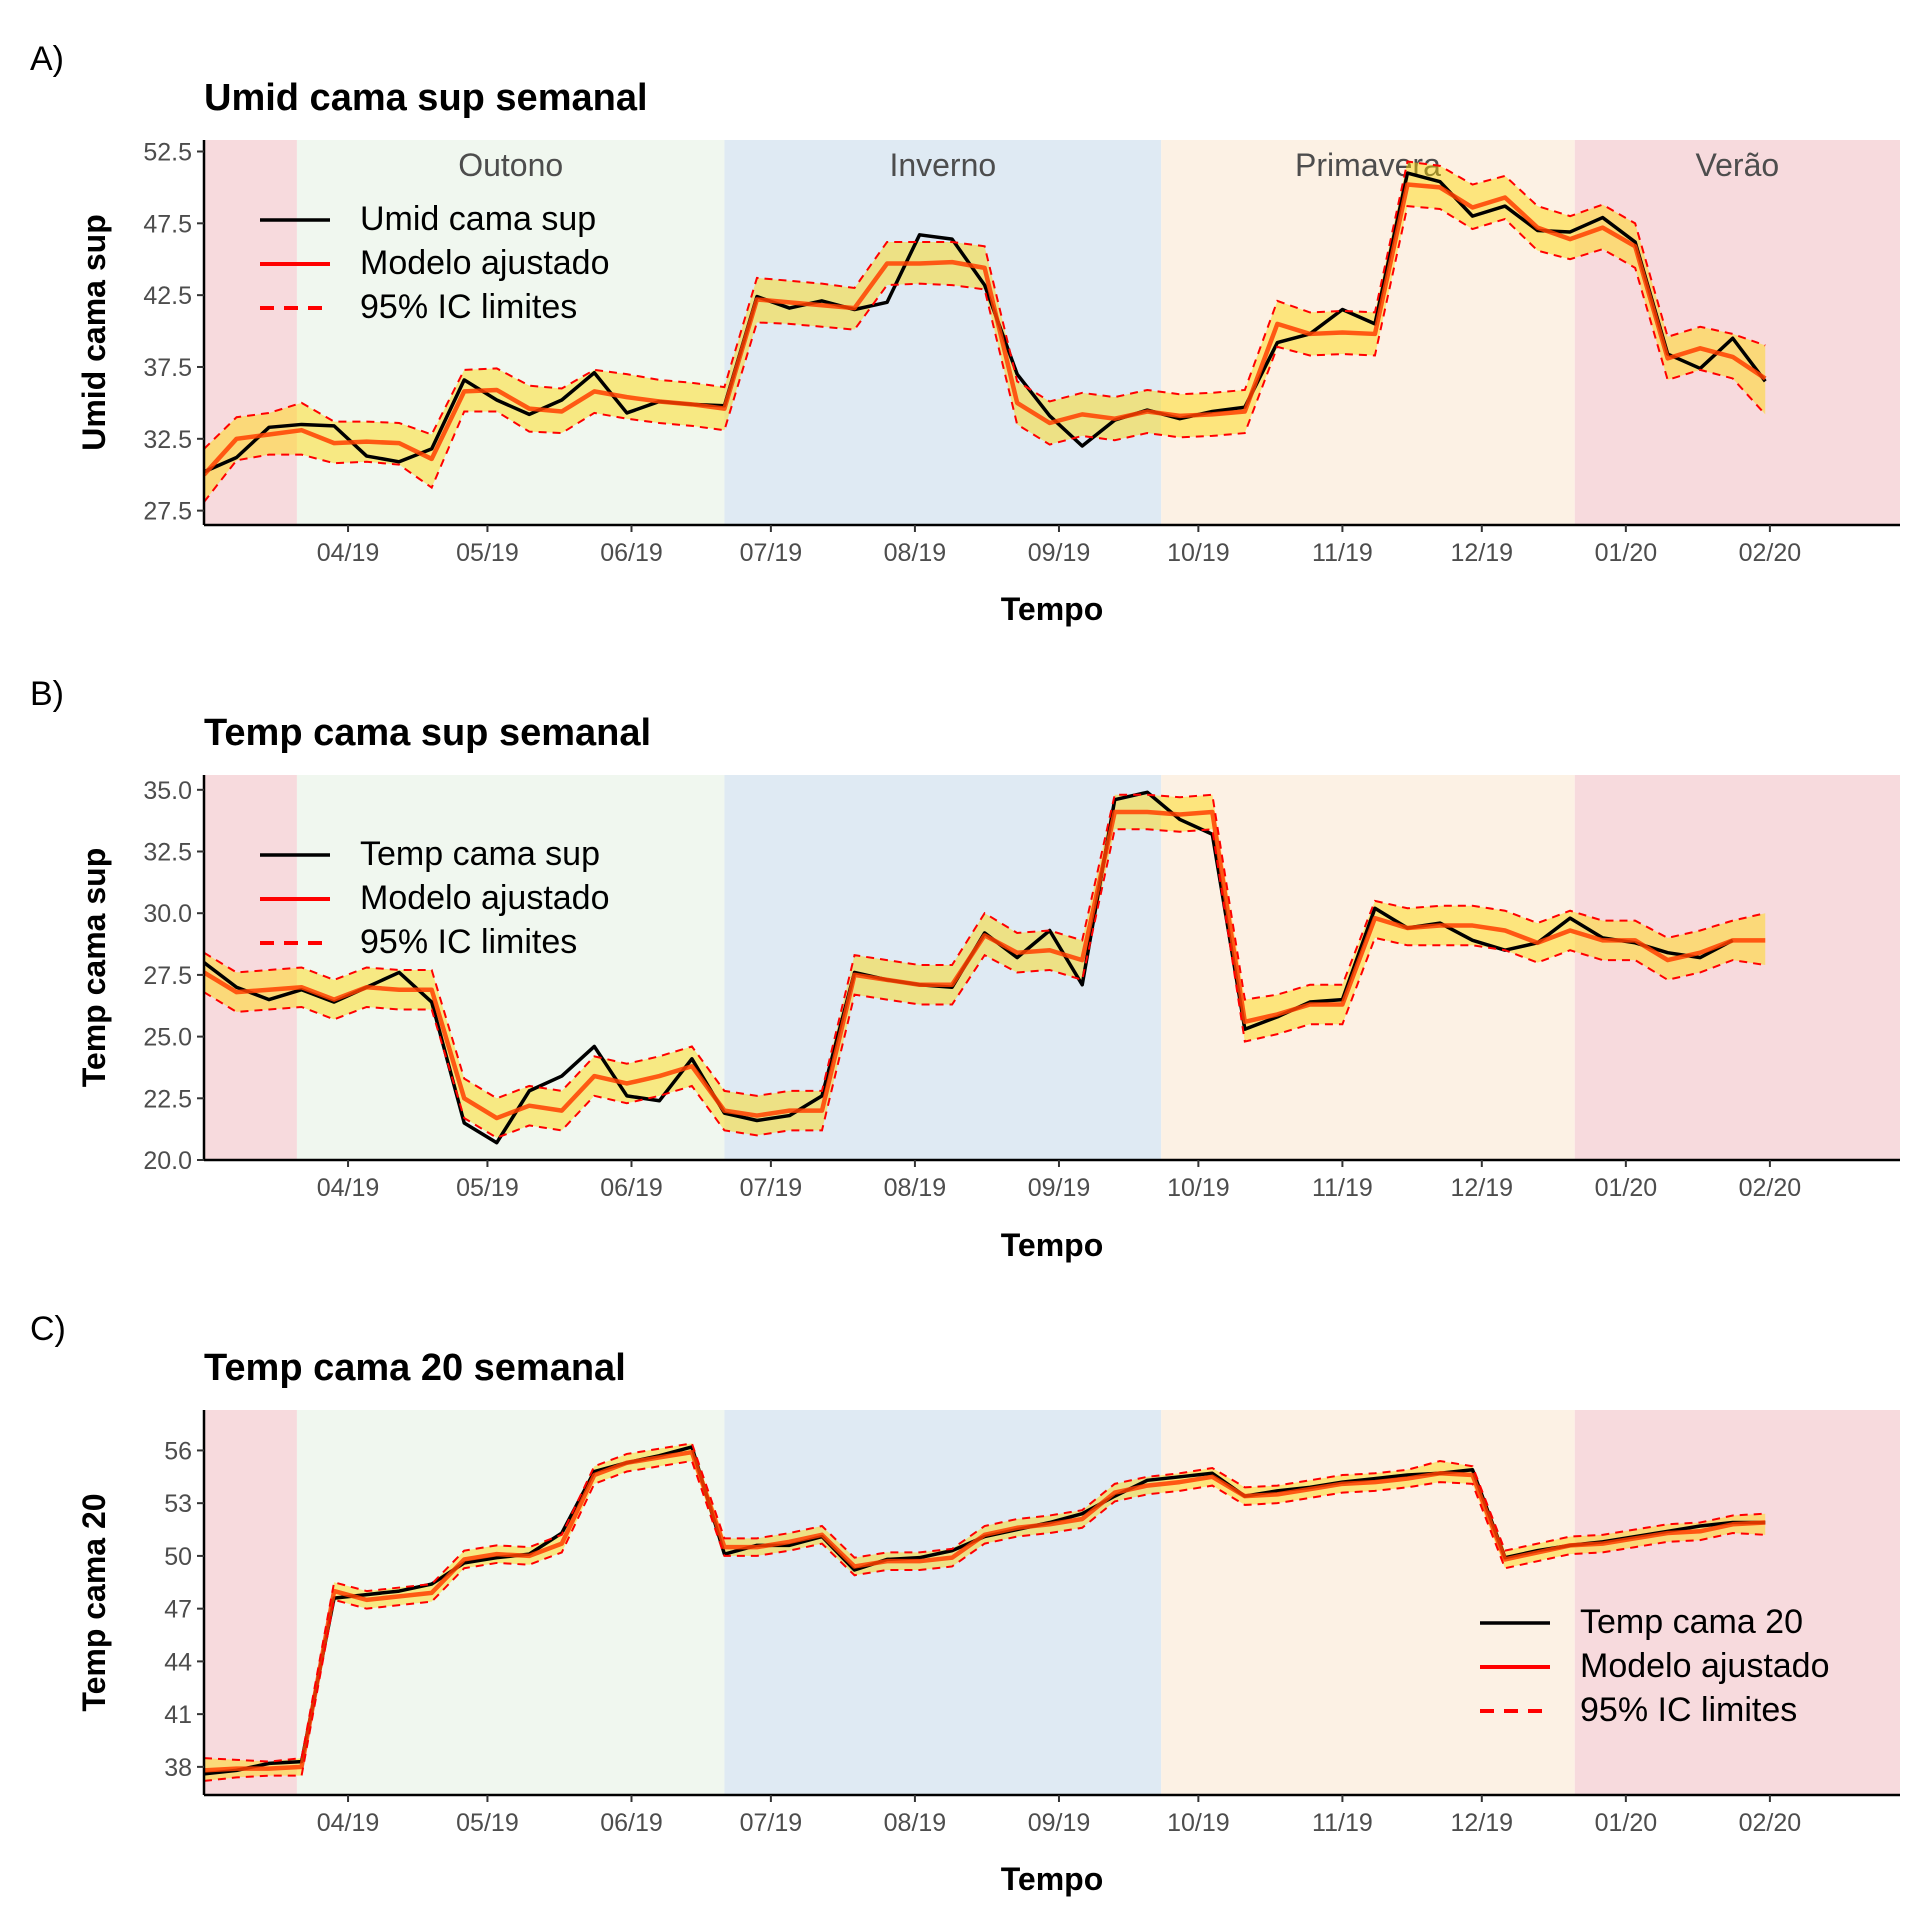 This screenshot has width=1920, height=1920. I want to click on legend-label: Temp cama sup, so click(480, 854).